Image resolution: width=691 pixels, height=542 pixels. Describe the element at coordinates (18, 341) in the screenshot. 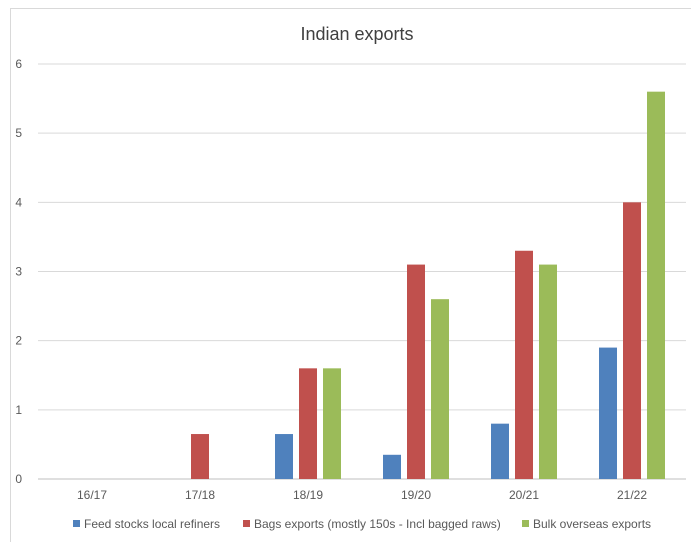

I see `y-tick-label: 2` at that location.